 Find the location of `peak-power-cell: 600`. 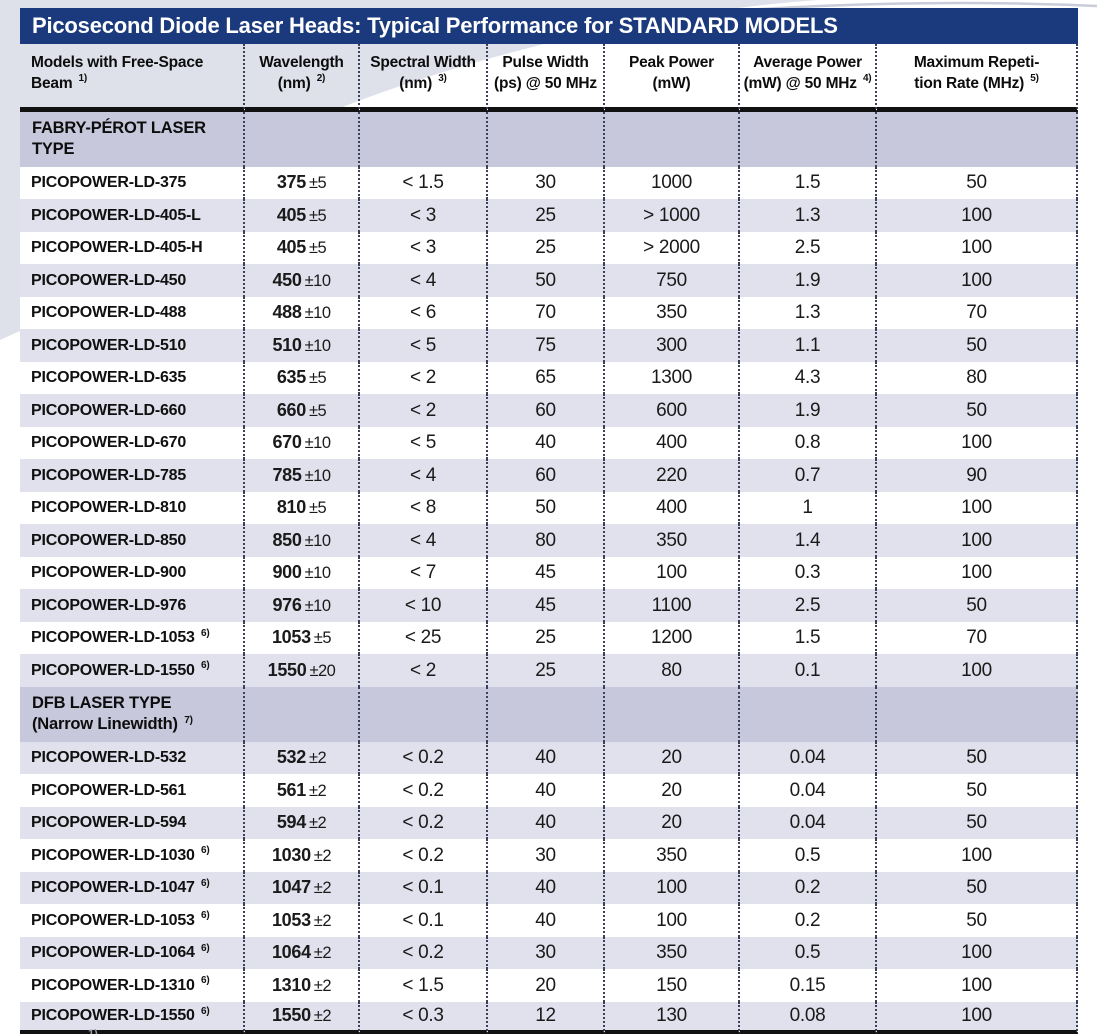

peak-power-cell: 600 is located at coordinates (672, 410).